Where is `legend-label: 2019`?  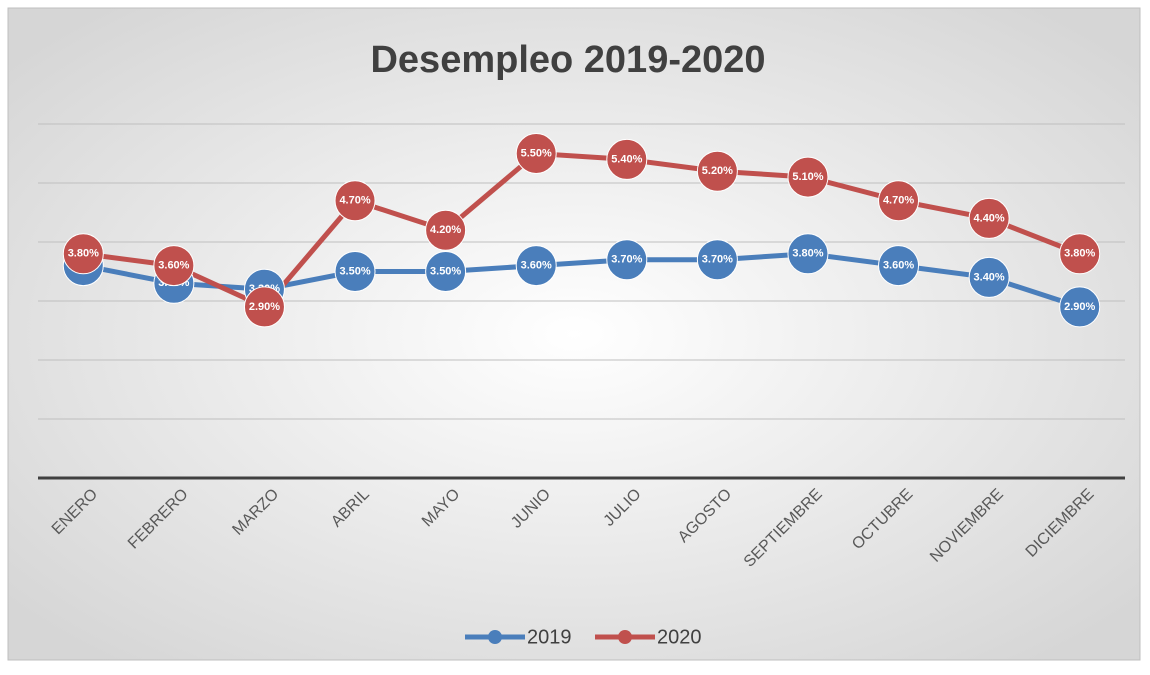 legend-label: 2019 is located at coordinates (549, 637).